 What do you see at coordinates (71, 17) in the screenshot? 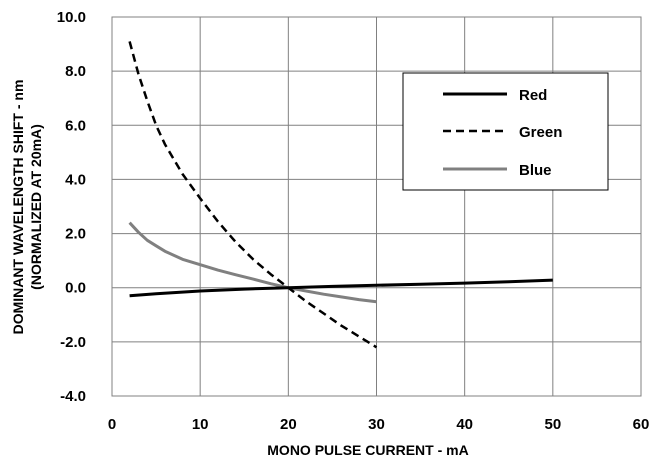
I see `y-tick-label: 10.0` at bounding box center [71, 17].